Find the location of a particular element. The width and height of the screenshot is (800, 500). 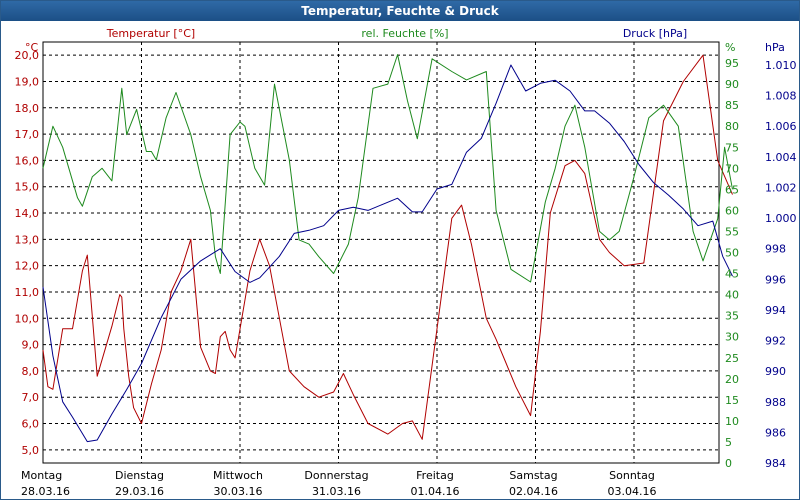

x-day-label: Samstag is located at coordinates (533, 475).